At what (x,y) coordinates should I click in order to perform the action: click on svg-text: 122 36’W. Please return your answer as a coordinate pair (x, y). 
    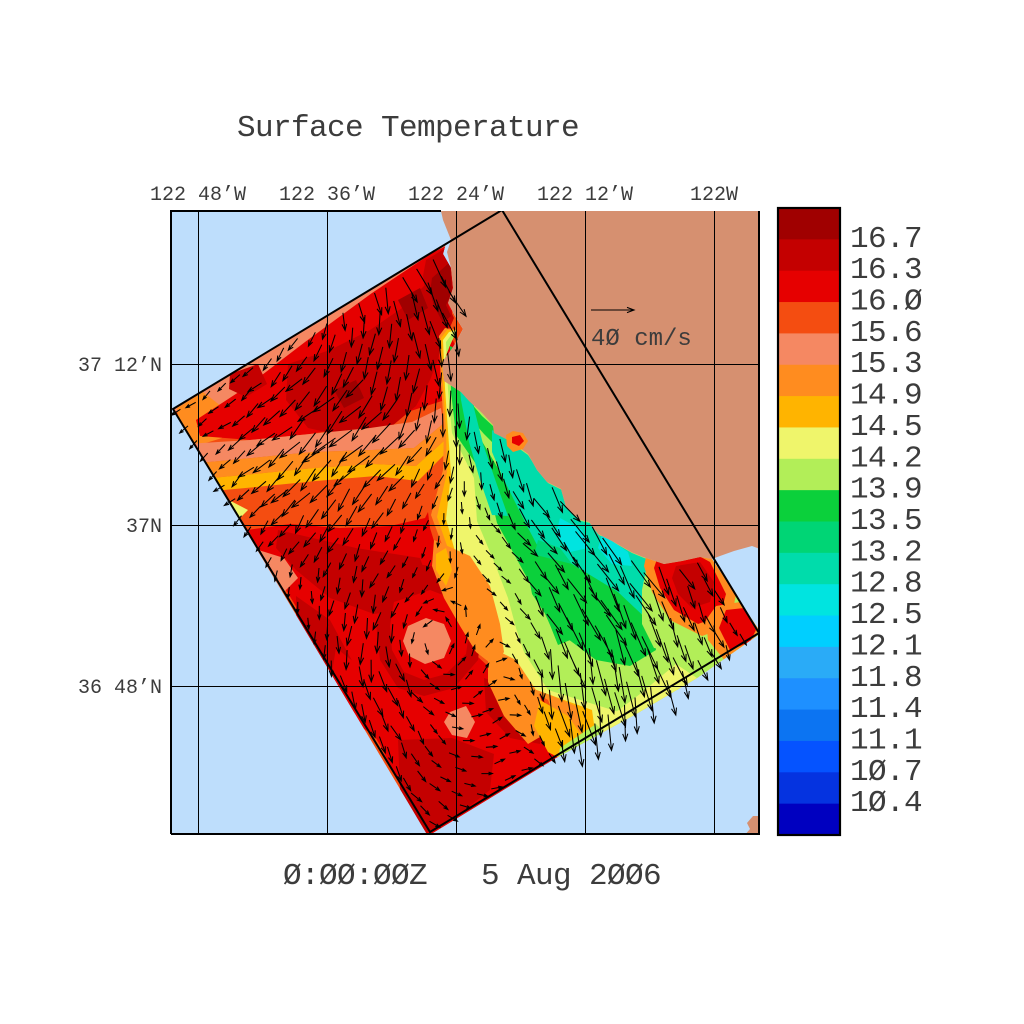
    Looking at the image, I should click on (327, 195).